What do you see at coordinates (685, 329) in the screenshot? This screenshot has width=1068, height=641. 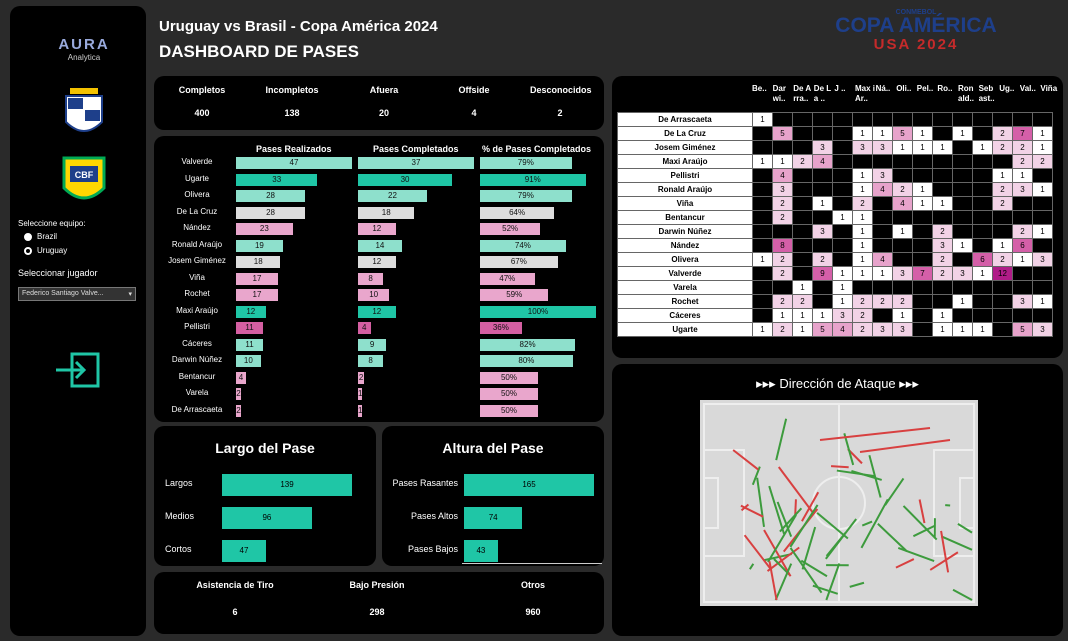 I see `matrix-row-name: Ugarte` at bounding box center [685, 329].